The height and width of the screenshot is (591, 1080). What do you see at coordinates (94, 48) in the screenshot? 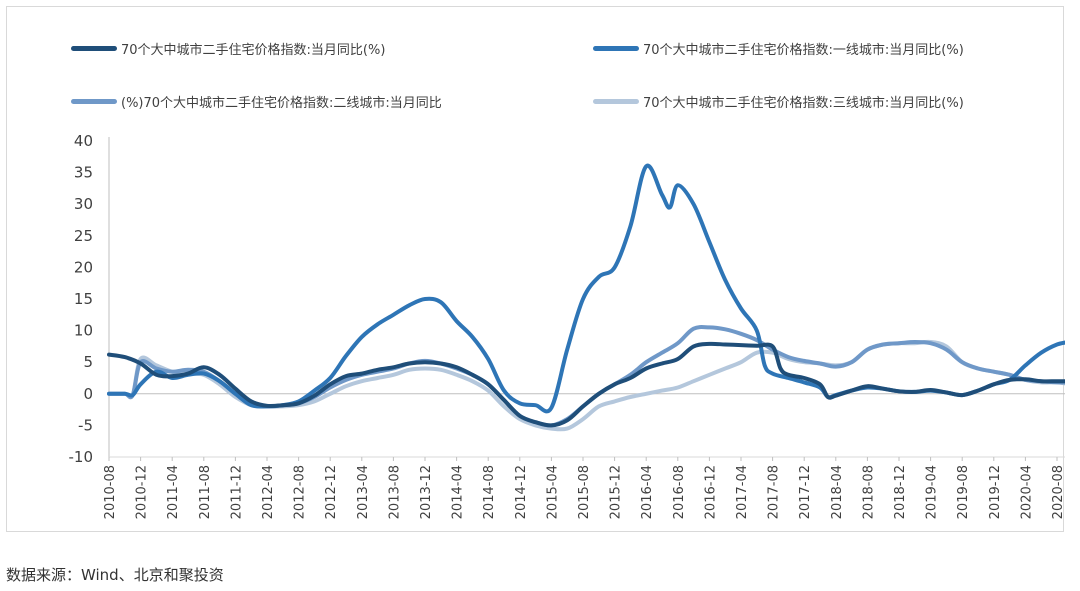
I see `legend-swatch-national` at bounding box center [94, 48].